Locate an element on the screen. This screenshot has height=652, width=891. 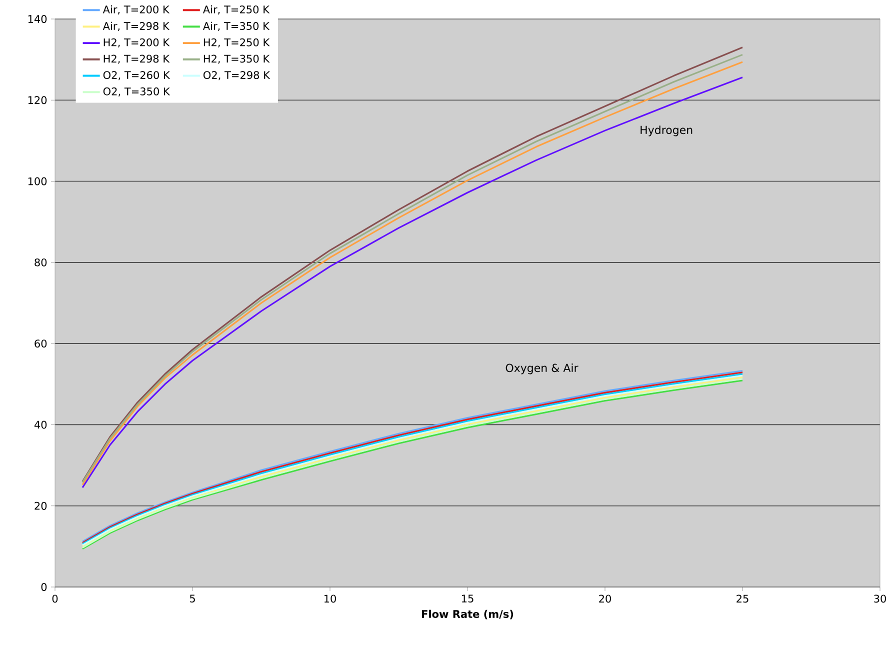
legend-label: Air, T=350 K is located at coordinates (236, 27).